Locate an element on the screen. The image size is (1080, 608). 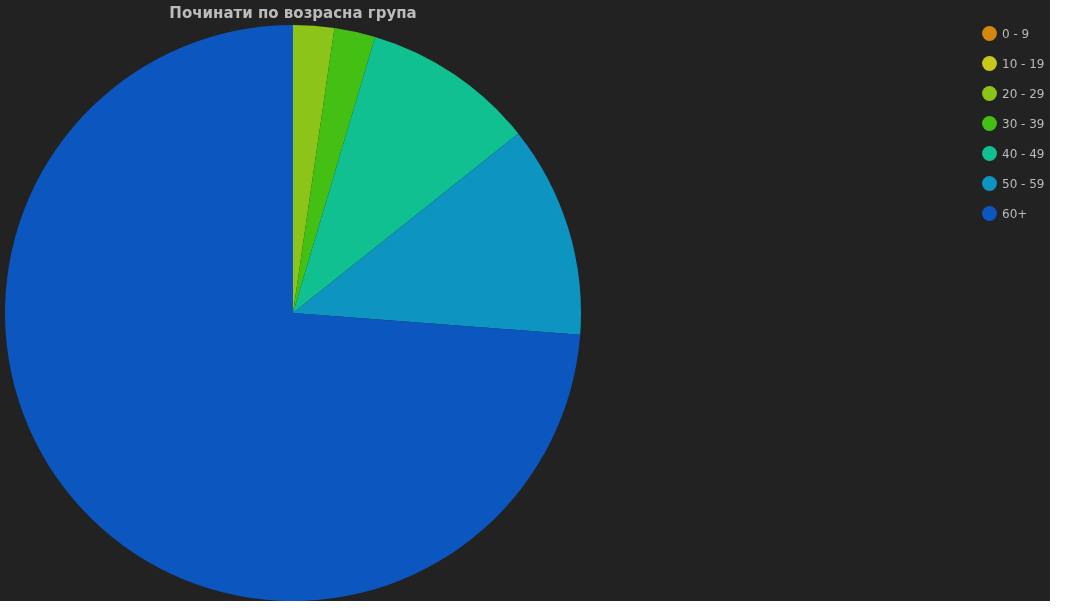
legend-label: 10 - 19 is located at coordinates (1023, 63).